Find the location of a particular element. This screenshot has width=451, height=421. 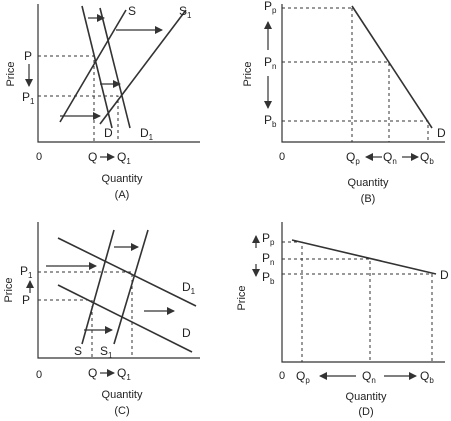

panel-a-caption: (A) is located at coordinates (122, 195).